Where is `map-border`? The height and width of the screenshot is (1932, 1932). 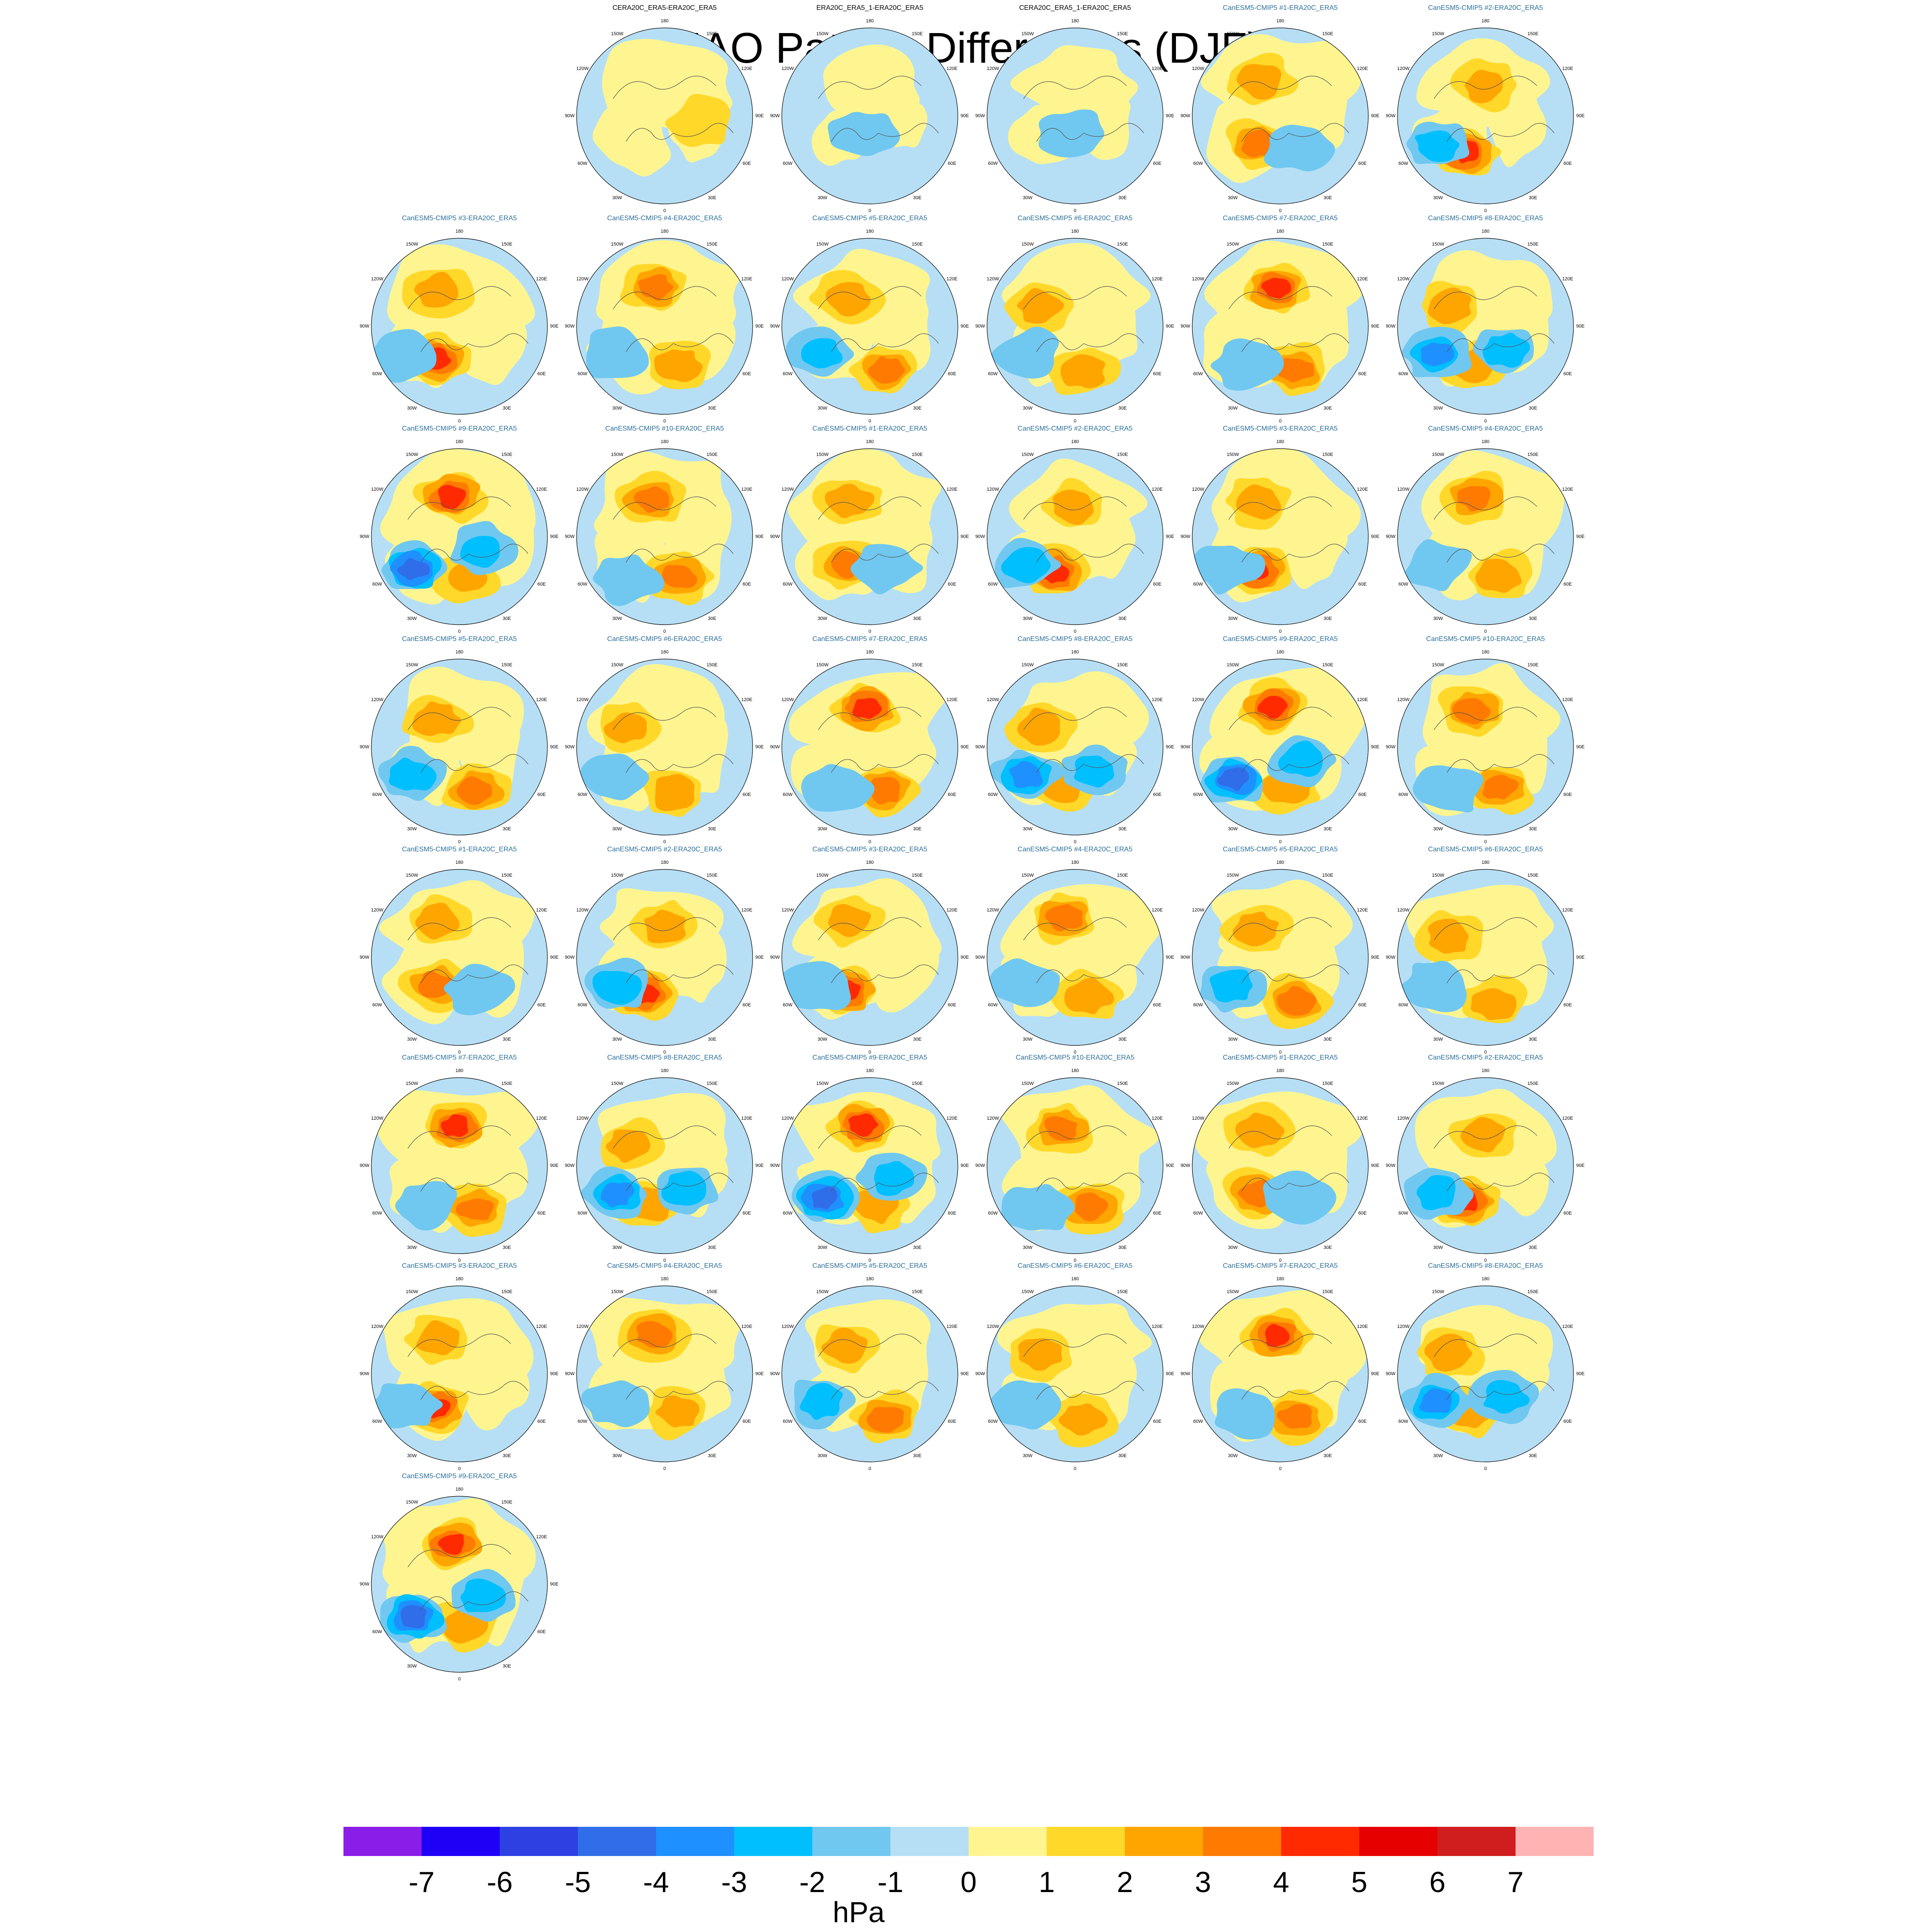
map-border is located at coordinates (664, 747).